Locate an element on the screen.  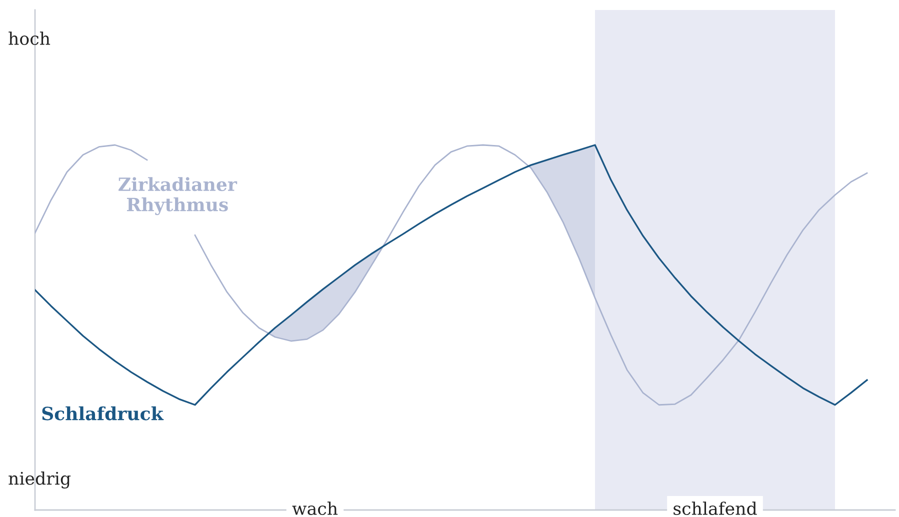
text: hoch is located at coordinates (29, 39).